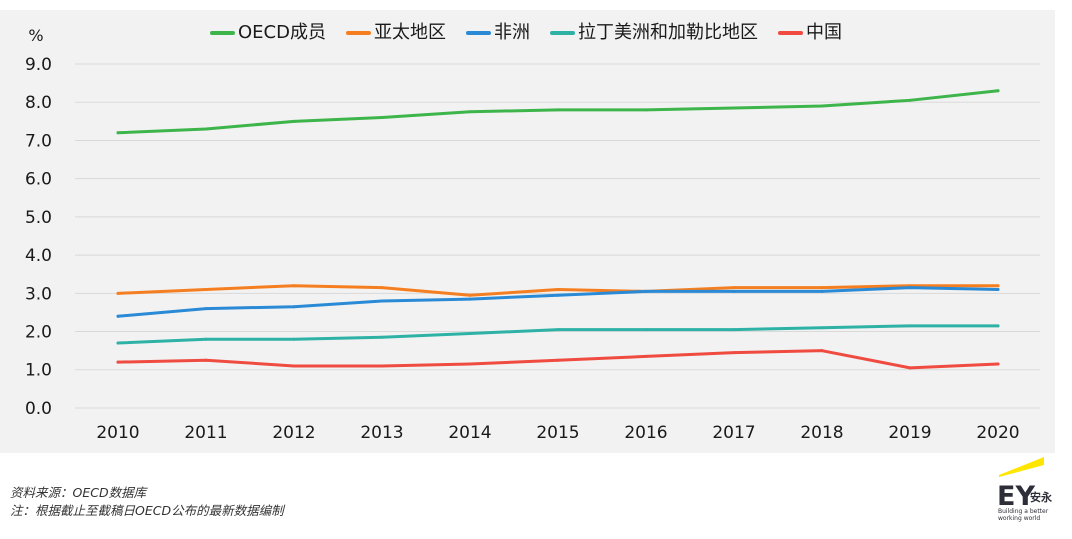 Image resolution: width=1072 pixels, height=539 pixels. Describe the element at coordinates (38, 180) in the screenshot. I see `y-tick-label: 6.0` at that location.